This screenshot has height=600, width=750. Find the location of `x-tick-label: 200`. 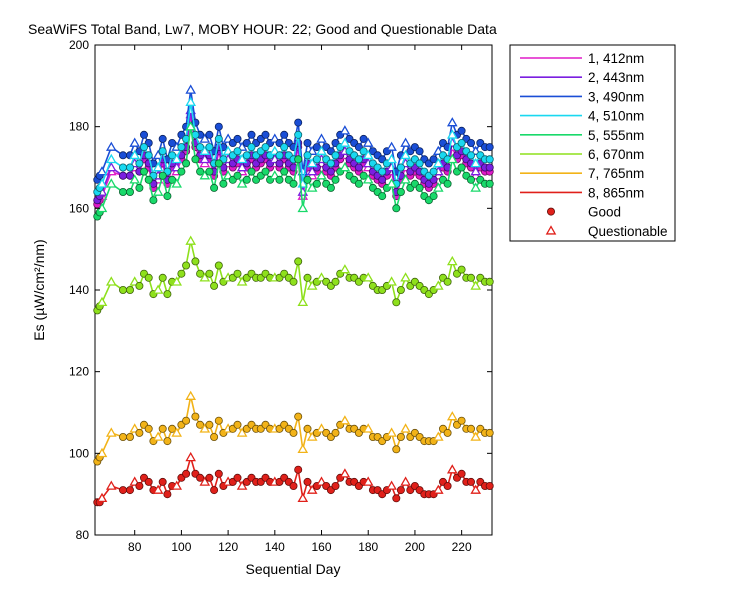

x-tick-label: 200 is located at coordinates (415, 547).